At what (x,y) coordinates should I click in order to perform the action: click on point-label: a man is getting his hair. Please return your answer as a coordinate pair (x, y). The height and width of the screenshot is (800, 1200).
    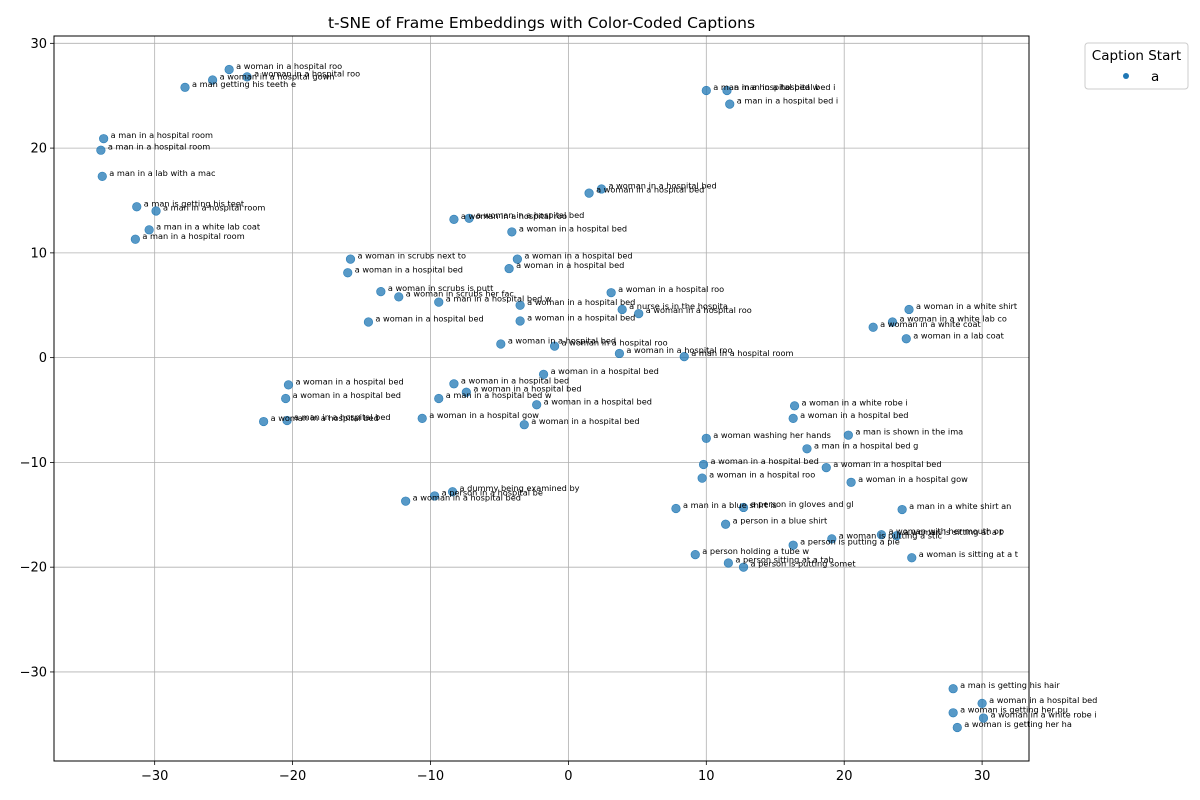
    Looking at the image, I should click on (1010, 685).